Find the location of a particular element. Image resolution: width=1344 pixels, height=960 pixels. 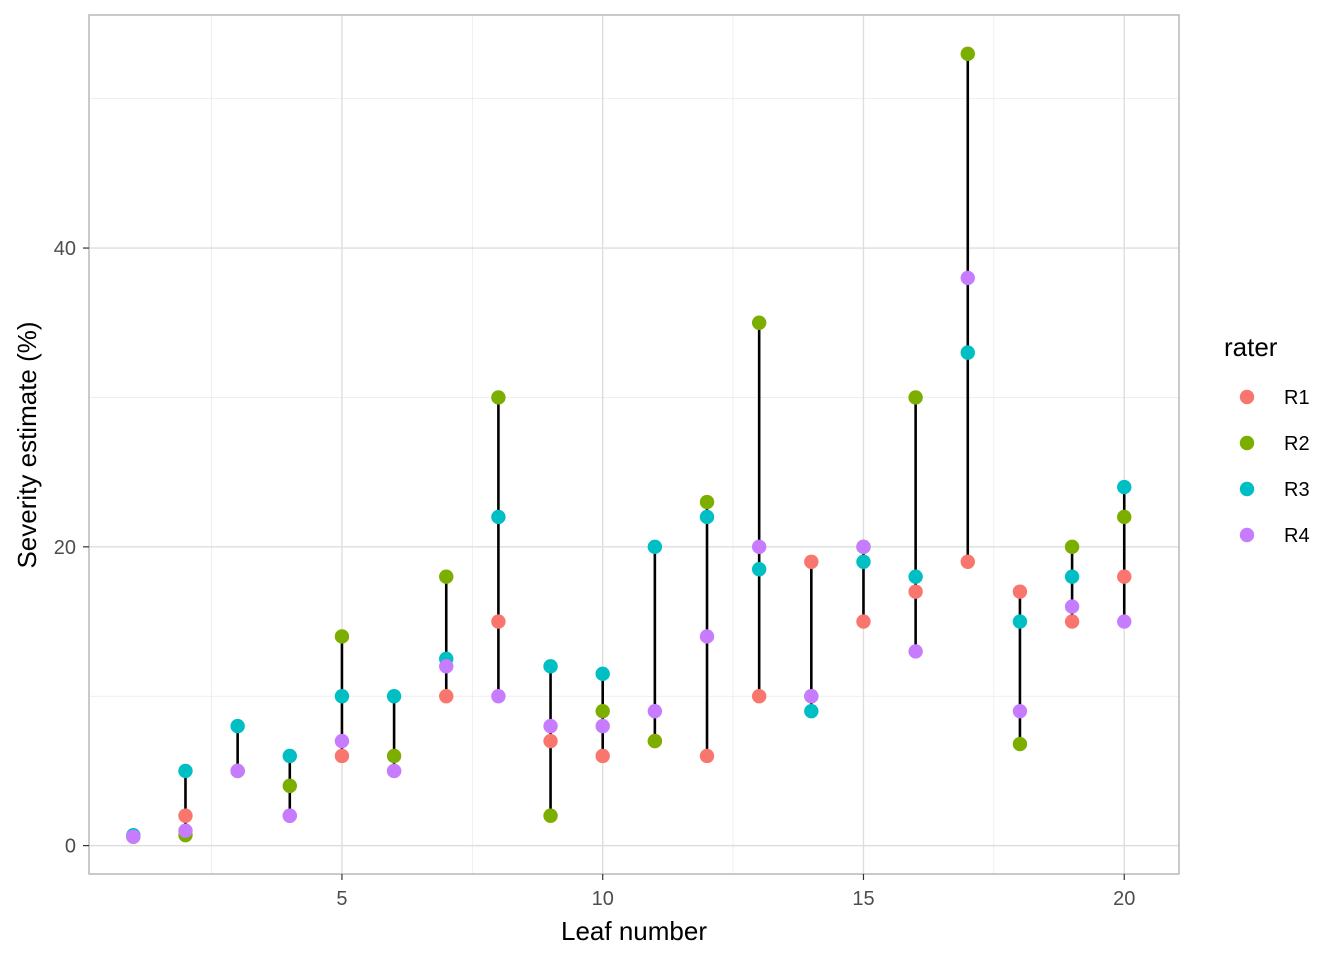

legend-key-r2 is located at coordinates (1247, 443).